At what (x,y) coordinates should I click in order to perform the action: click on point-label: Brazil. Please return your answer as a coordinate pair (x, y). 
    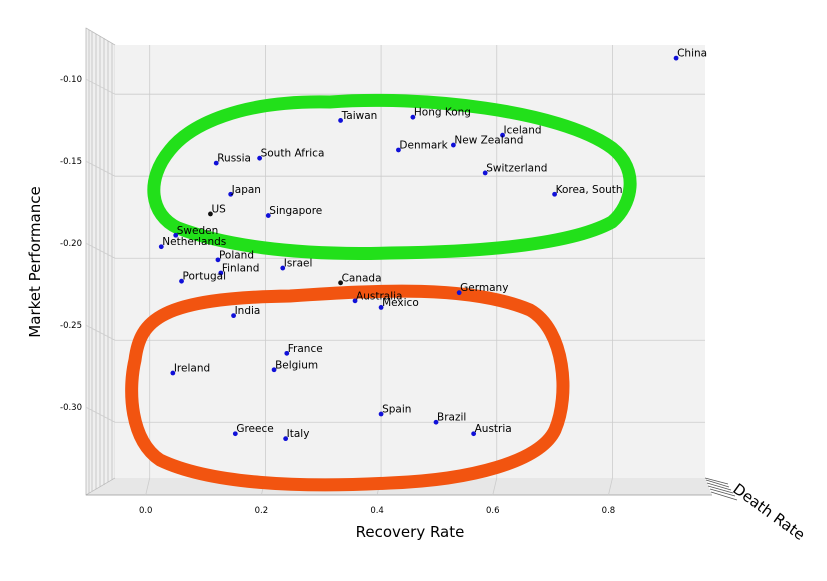
    Looking at the image, I should click on (451, 418).